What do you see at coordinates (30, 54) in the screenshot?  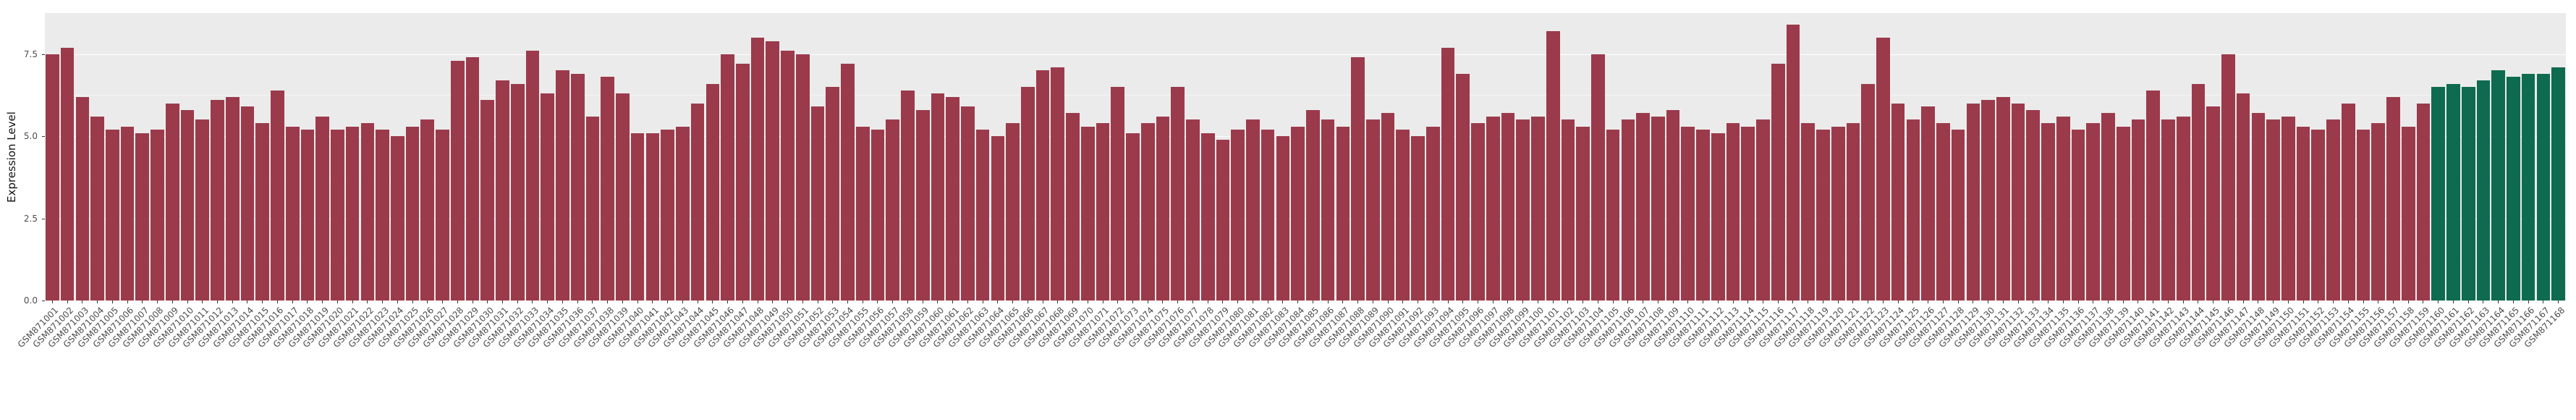 I see `y-tick-label: 7.5` at bounding box center [30, 54].